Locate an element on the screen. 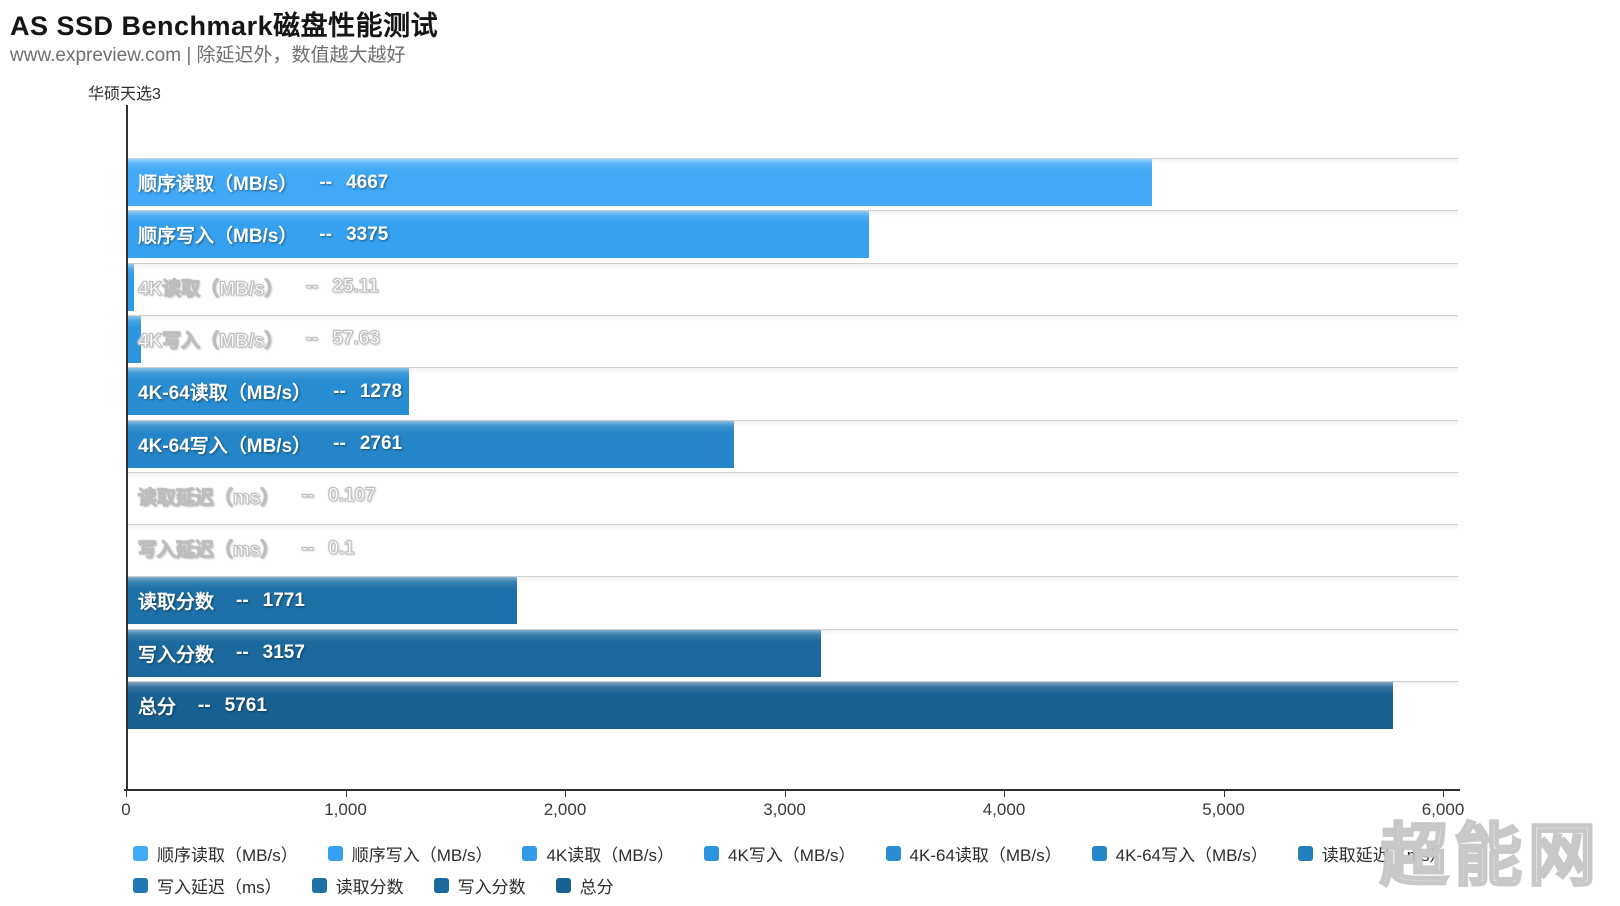  bar-label: 4K-64写入（MB/s） -- 2761 is located at coordinates (270, 444).